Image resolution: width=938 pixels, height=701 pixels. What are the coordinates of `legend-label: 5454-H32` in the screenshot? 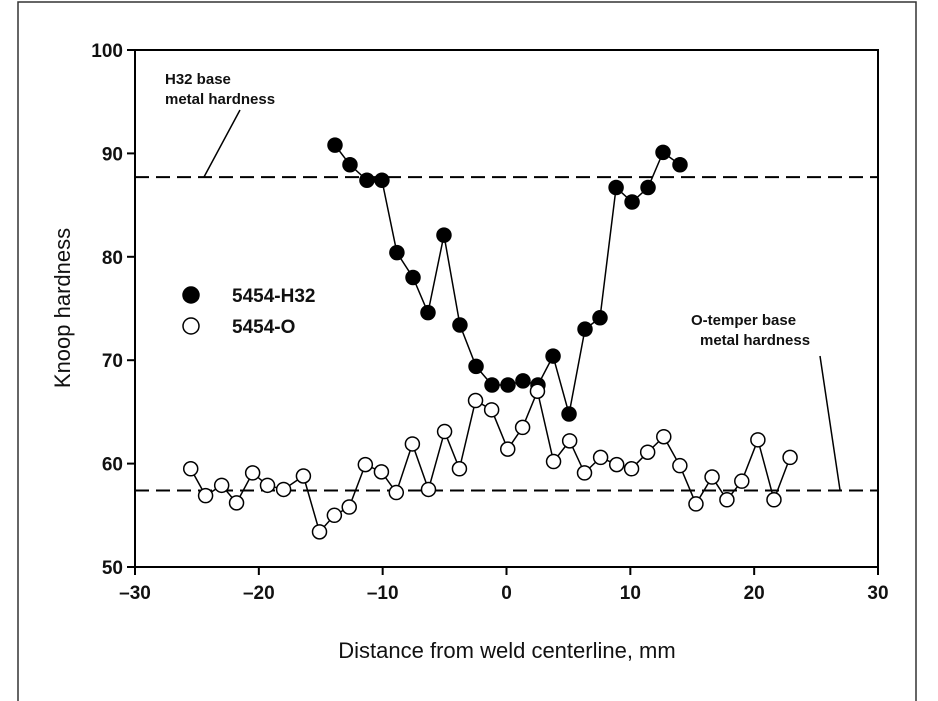 It's located at (273, 296).